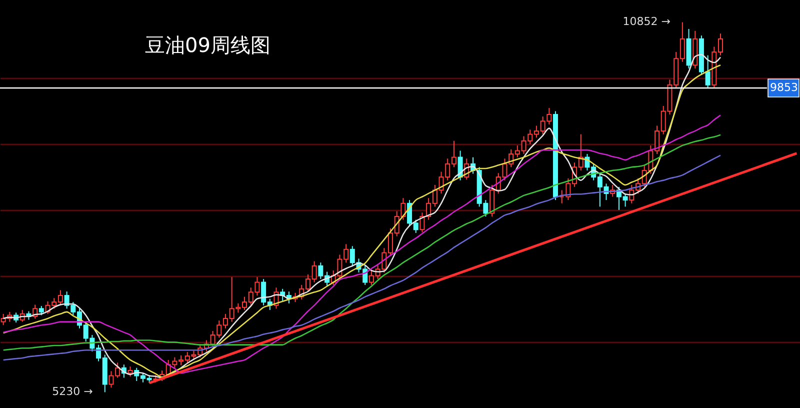  I want to click on ref-line-label: 9853, so click(784, 87).